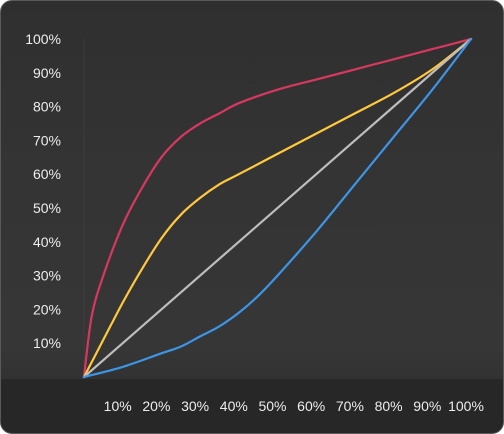 The width and height of the screenshot is (504, 434). Describe the element at coordinates (47, 174) in the screenshot. I see `y-tick-label: 60%` at that location.